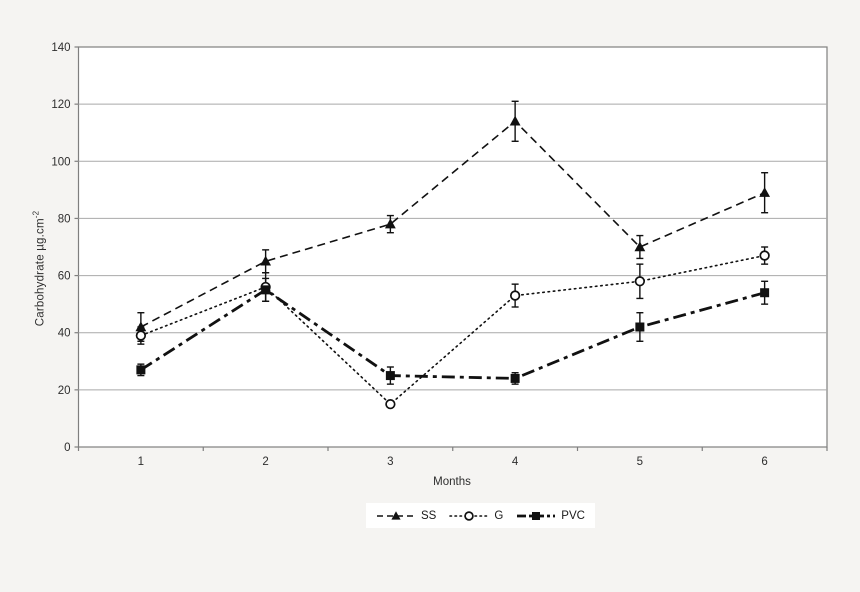 This screenshot has height=592, width=860. Describe the element at coordinates (429, 515) in the screenshot. I see `legend-label-ss: SS` at that location.